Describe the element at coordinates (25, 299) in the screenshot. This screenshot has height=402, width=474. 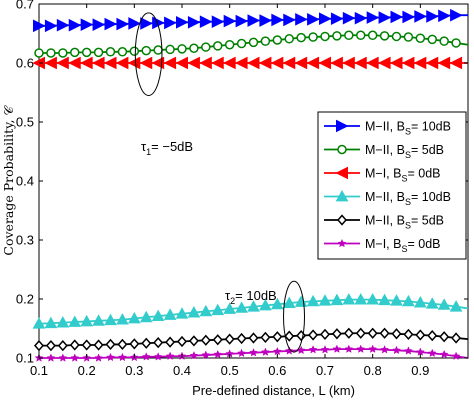
I see `y-tick-label: 0.2` at that location.